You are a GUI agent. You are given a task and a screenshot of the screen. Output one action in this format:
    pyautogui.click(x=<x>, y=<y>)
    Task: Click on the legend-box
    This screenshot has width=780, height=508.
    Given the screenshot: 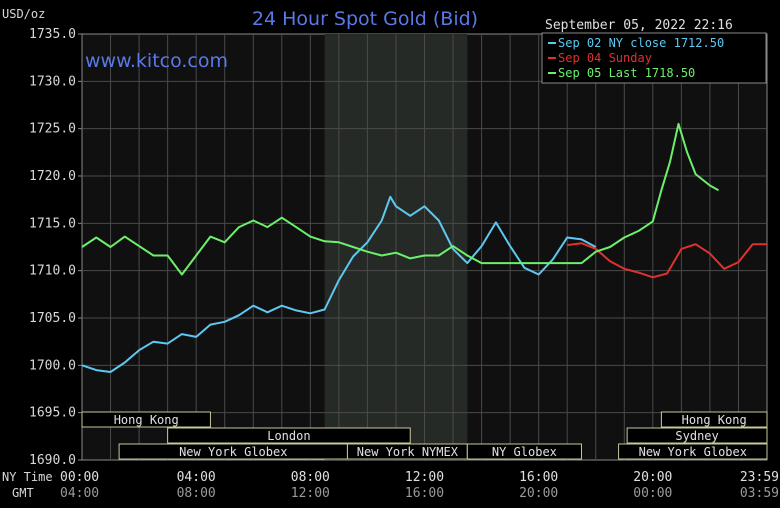 What is the action you would take?
    pyautogui.click(x=654, y=58)
    